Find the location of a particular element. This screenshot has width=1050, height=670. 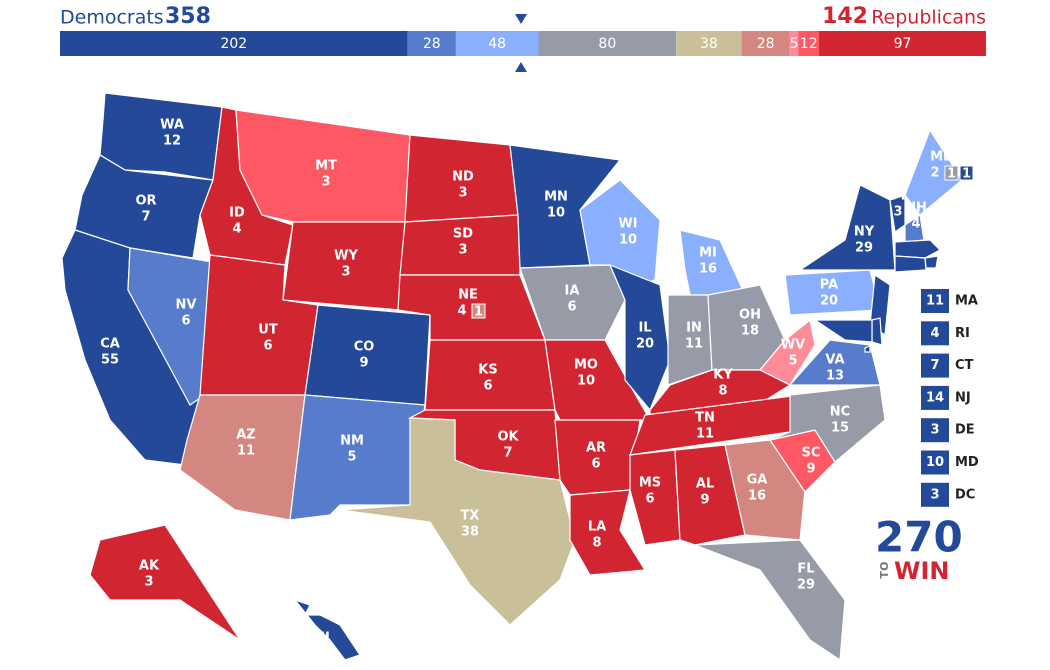

small-state-votes: 4 is located at coordinates (934, 333).